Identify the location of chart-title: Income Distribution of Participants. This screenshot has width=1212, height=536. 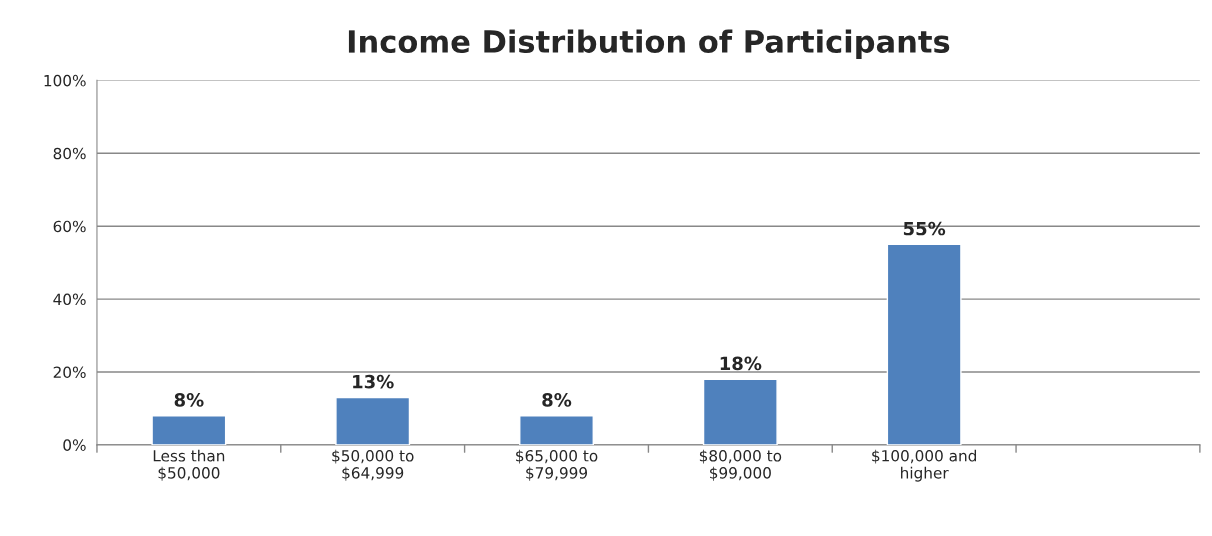
(649, 44).